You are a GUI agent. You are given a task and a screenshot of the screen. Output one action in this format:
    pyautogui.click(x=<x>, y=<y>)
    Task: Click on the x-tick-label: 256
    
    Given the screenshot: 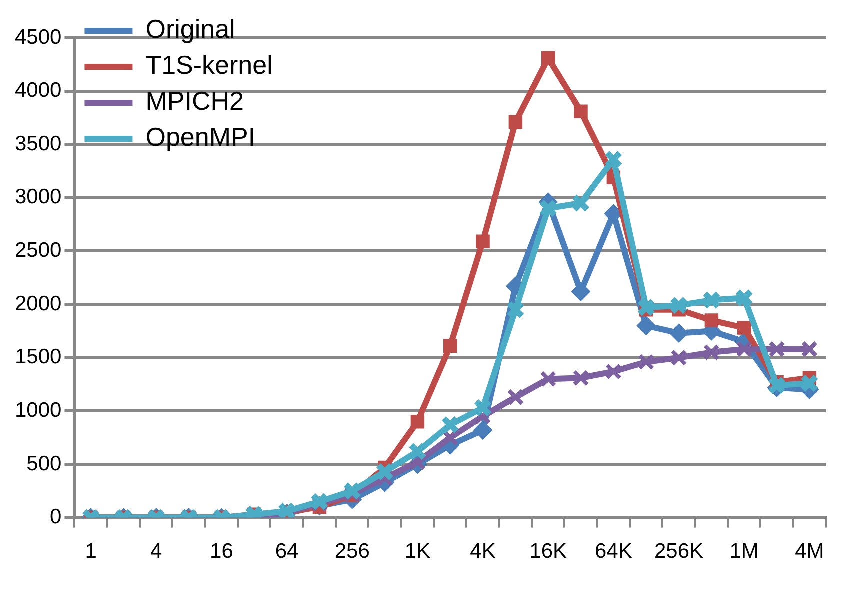 What is the action you would take?
    pyautogui.click(x=352, y=552)
    